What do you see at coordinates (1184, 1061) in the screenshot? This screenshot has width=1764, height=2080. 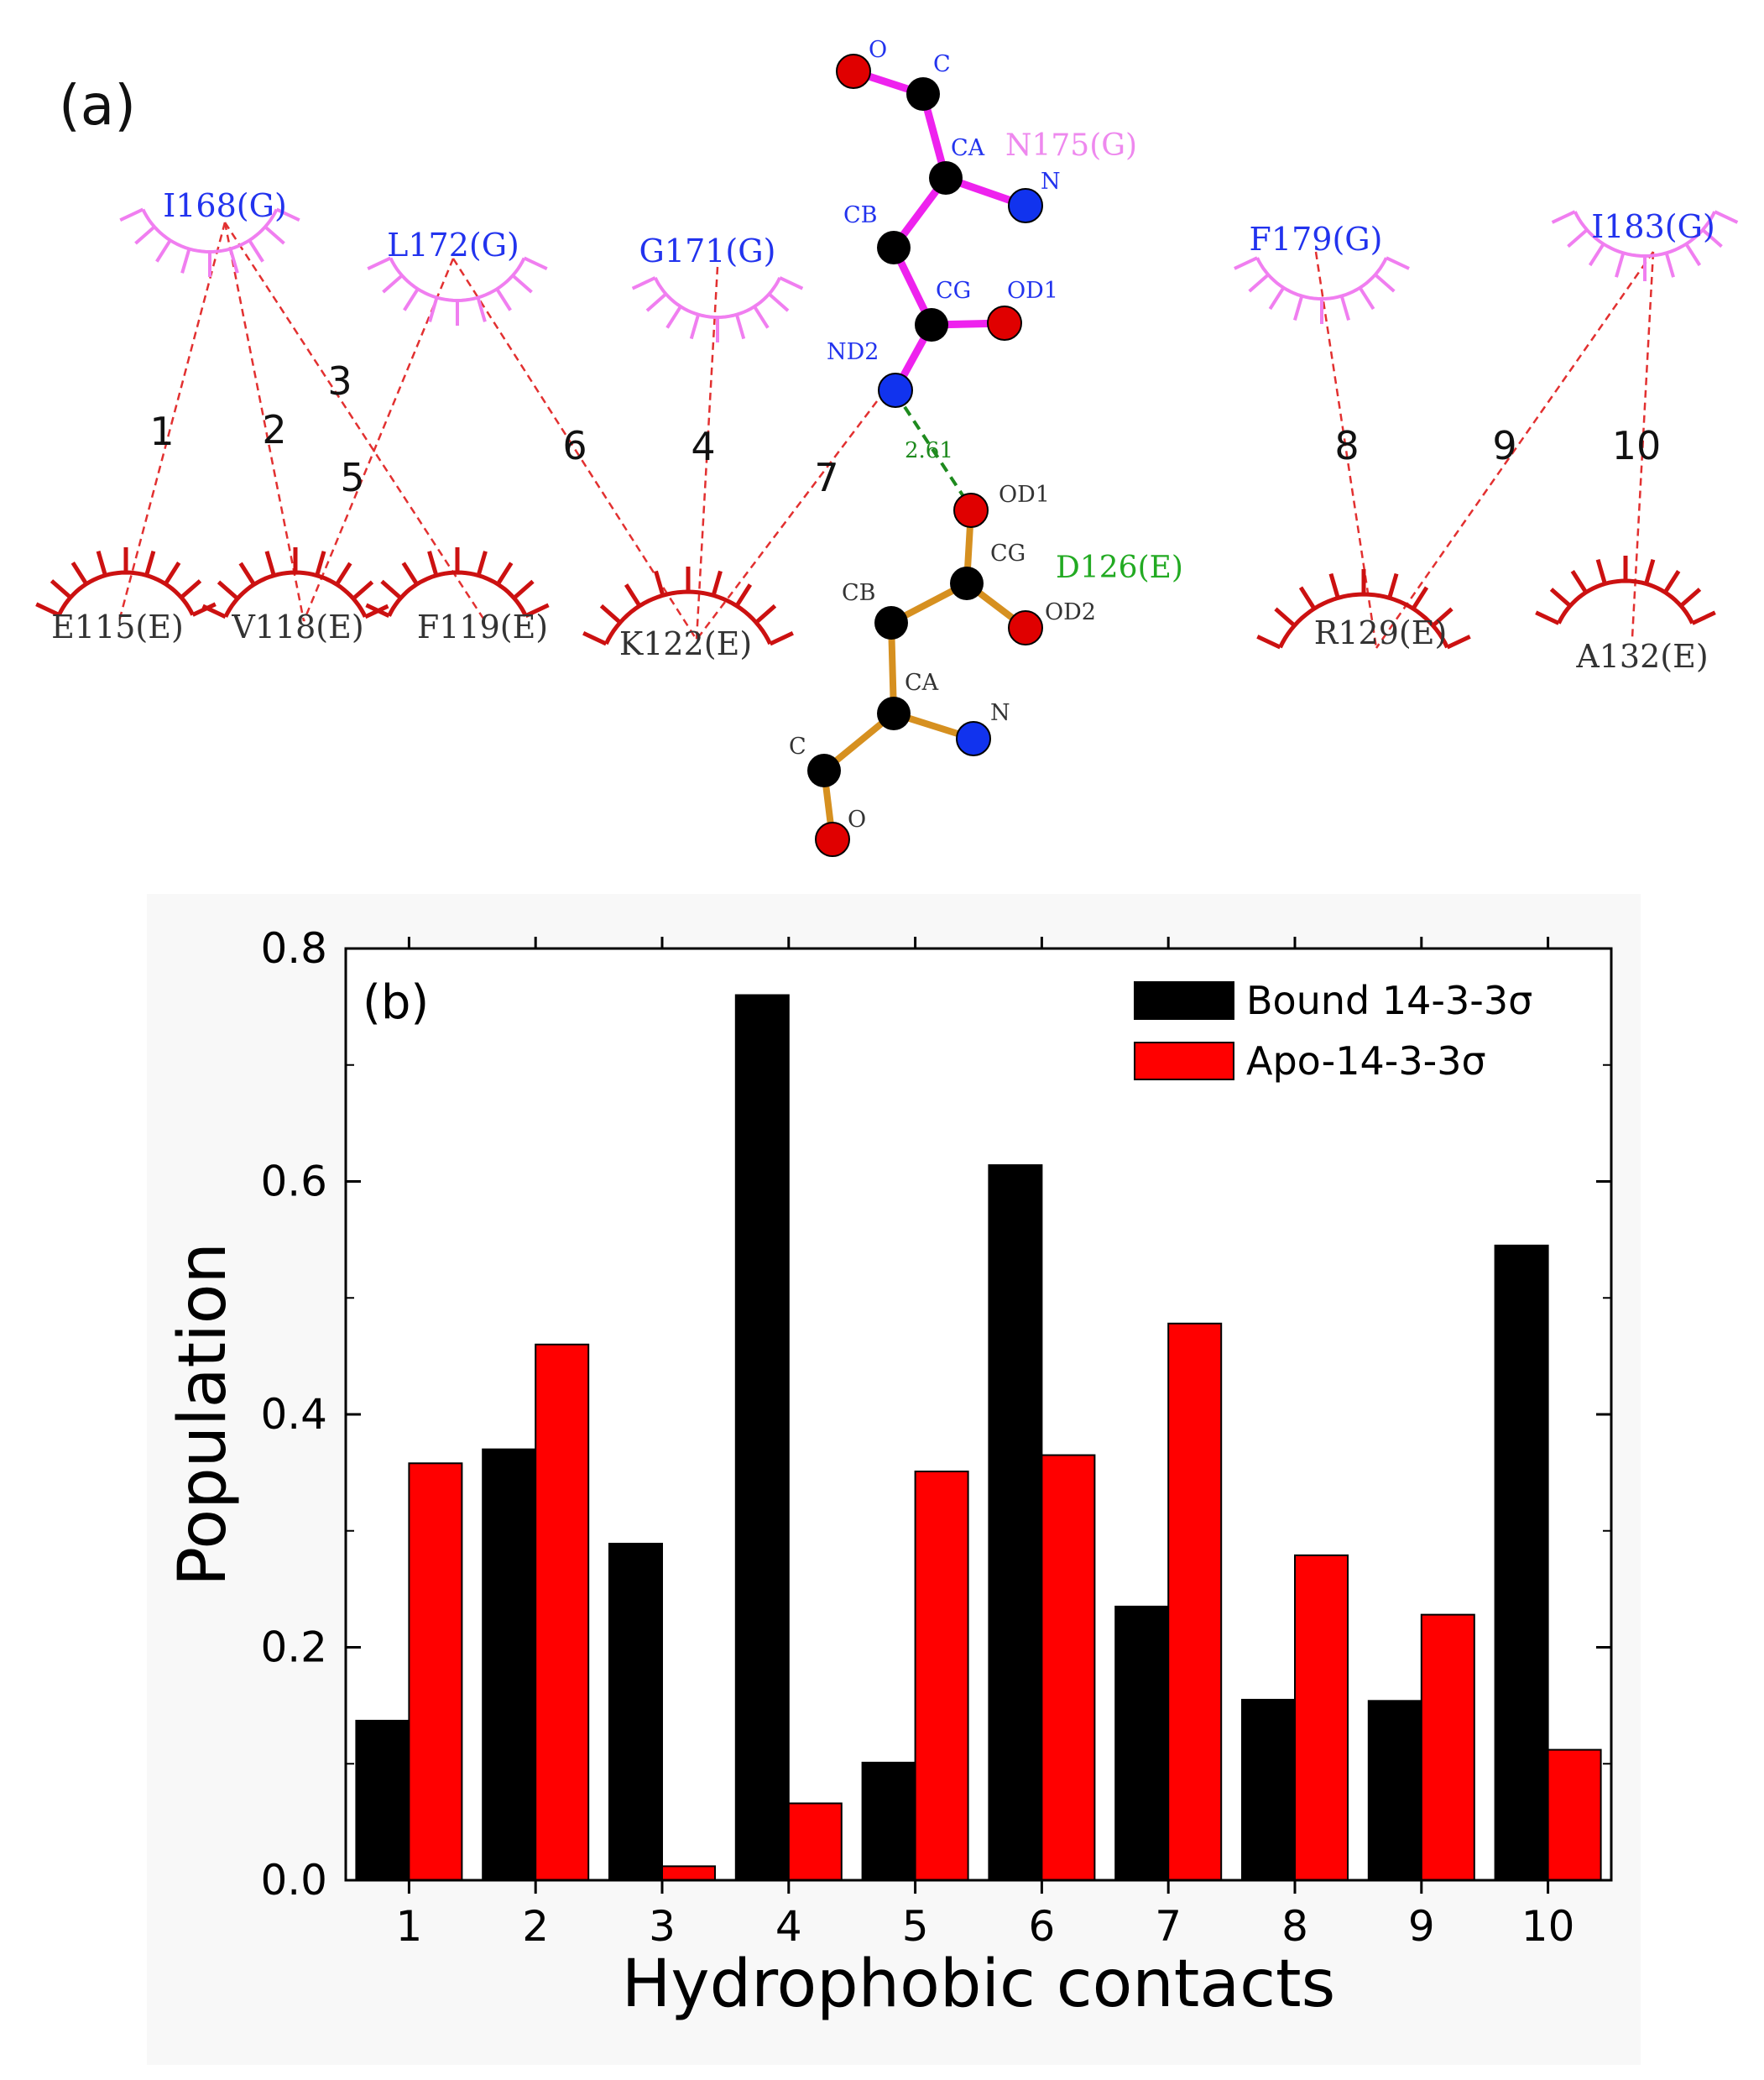 I see `legend-swatch-apo` at bounding box center [1184, 1061].